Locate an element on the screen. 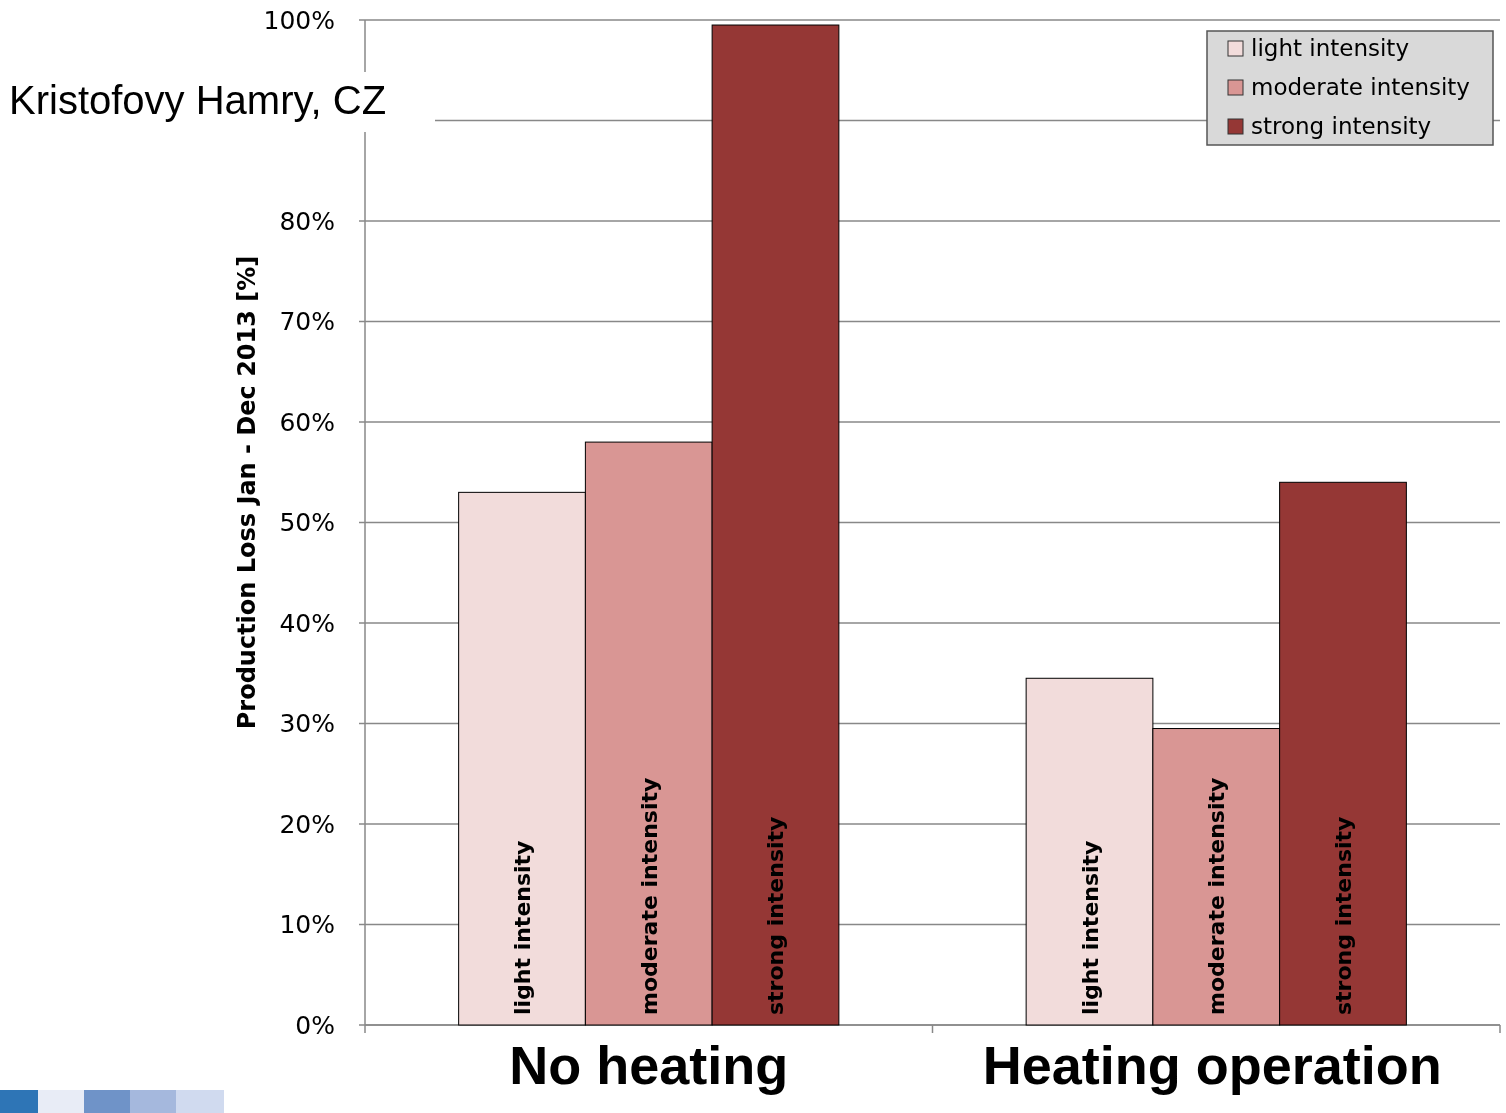  y-tick-label: 10% is located at coordinates (307, 925).